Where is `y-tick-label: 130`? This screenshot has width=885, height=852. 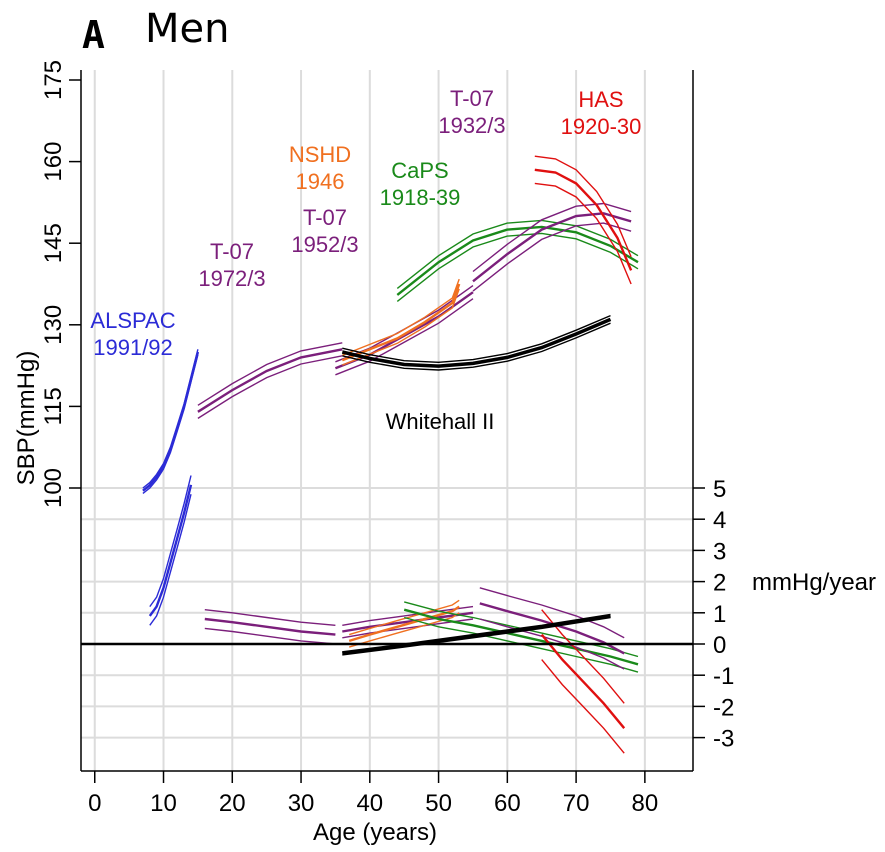 y-tick-label: 130 is located at coordinates (53, 325).